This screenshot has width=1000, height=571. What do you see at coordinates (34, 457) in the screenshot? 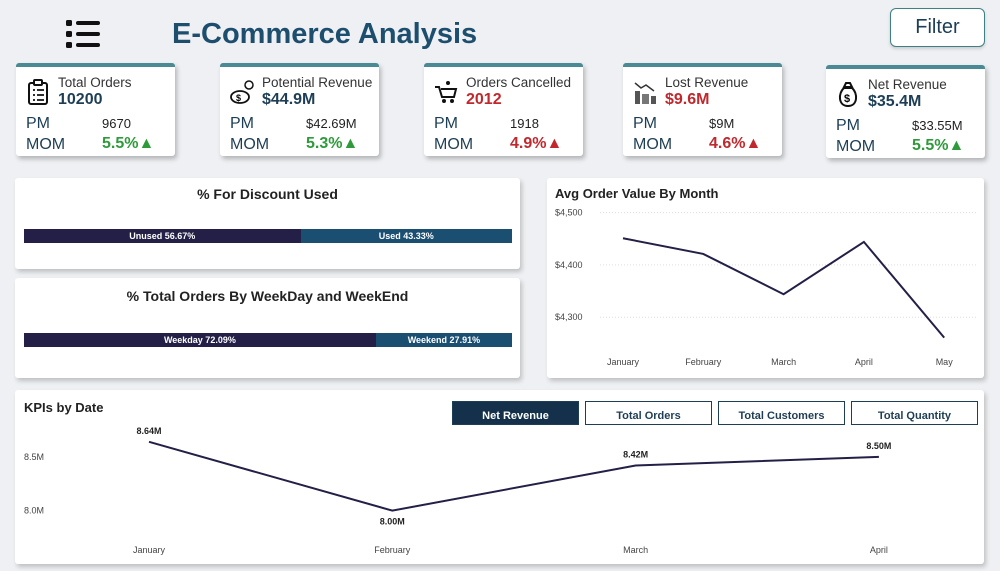
I see `y-tick-label: 8.5M` at bounding box center [34, 457].